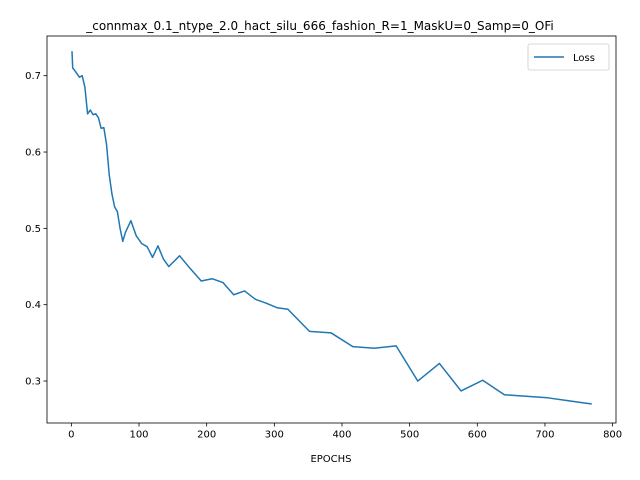 The image size is (640, 480). Describe the element at coordinates (612, 435) in the screenshot. I see `x-tick-label: 800` at that location.